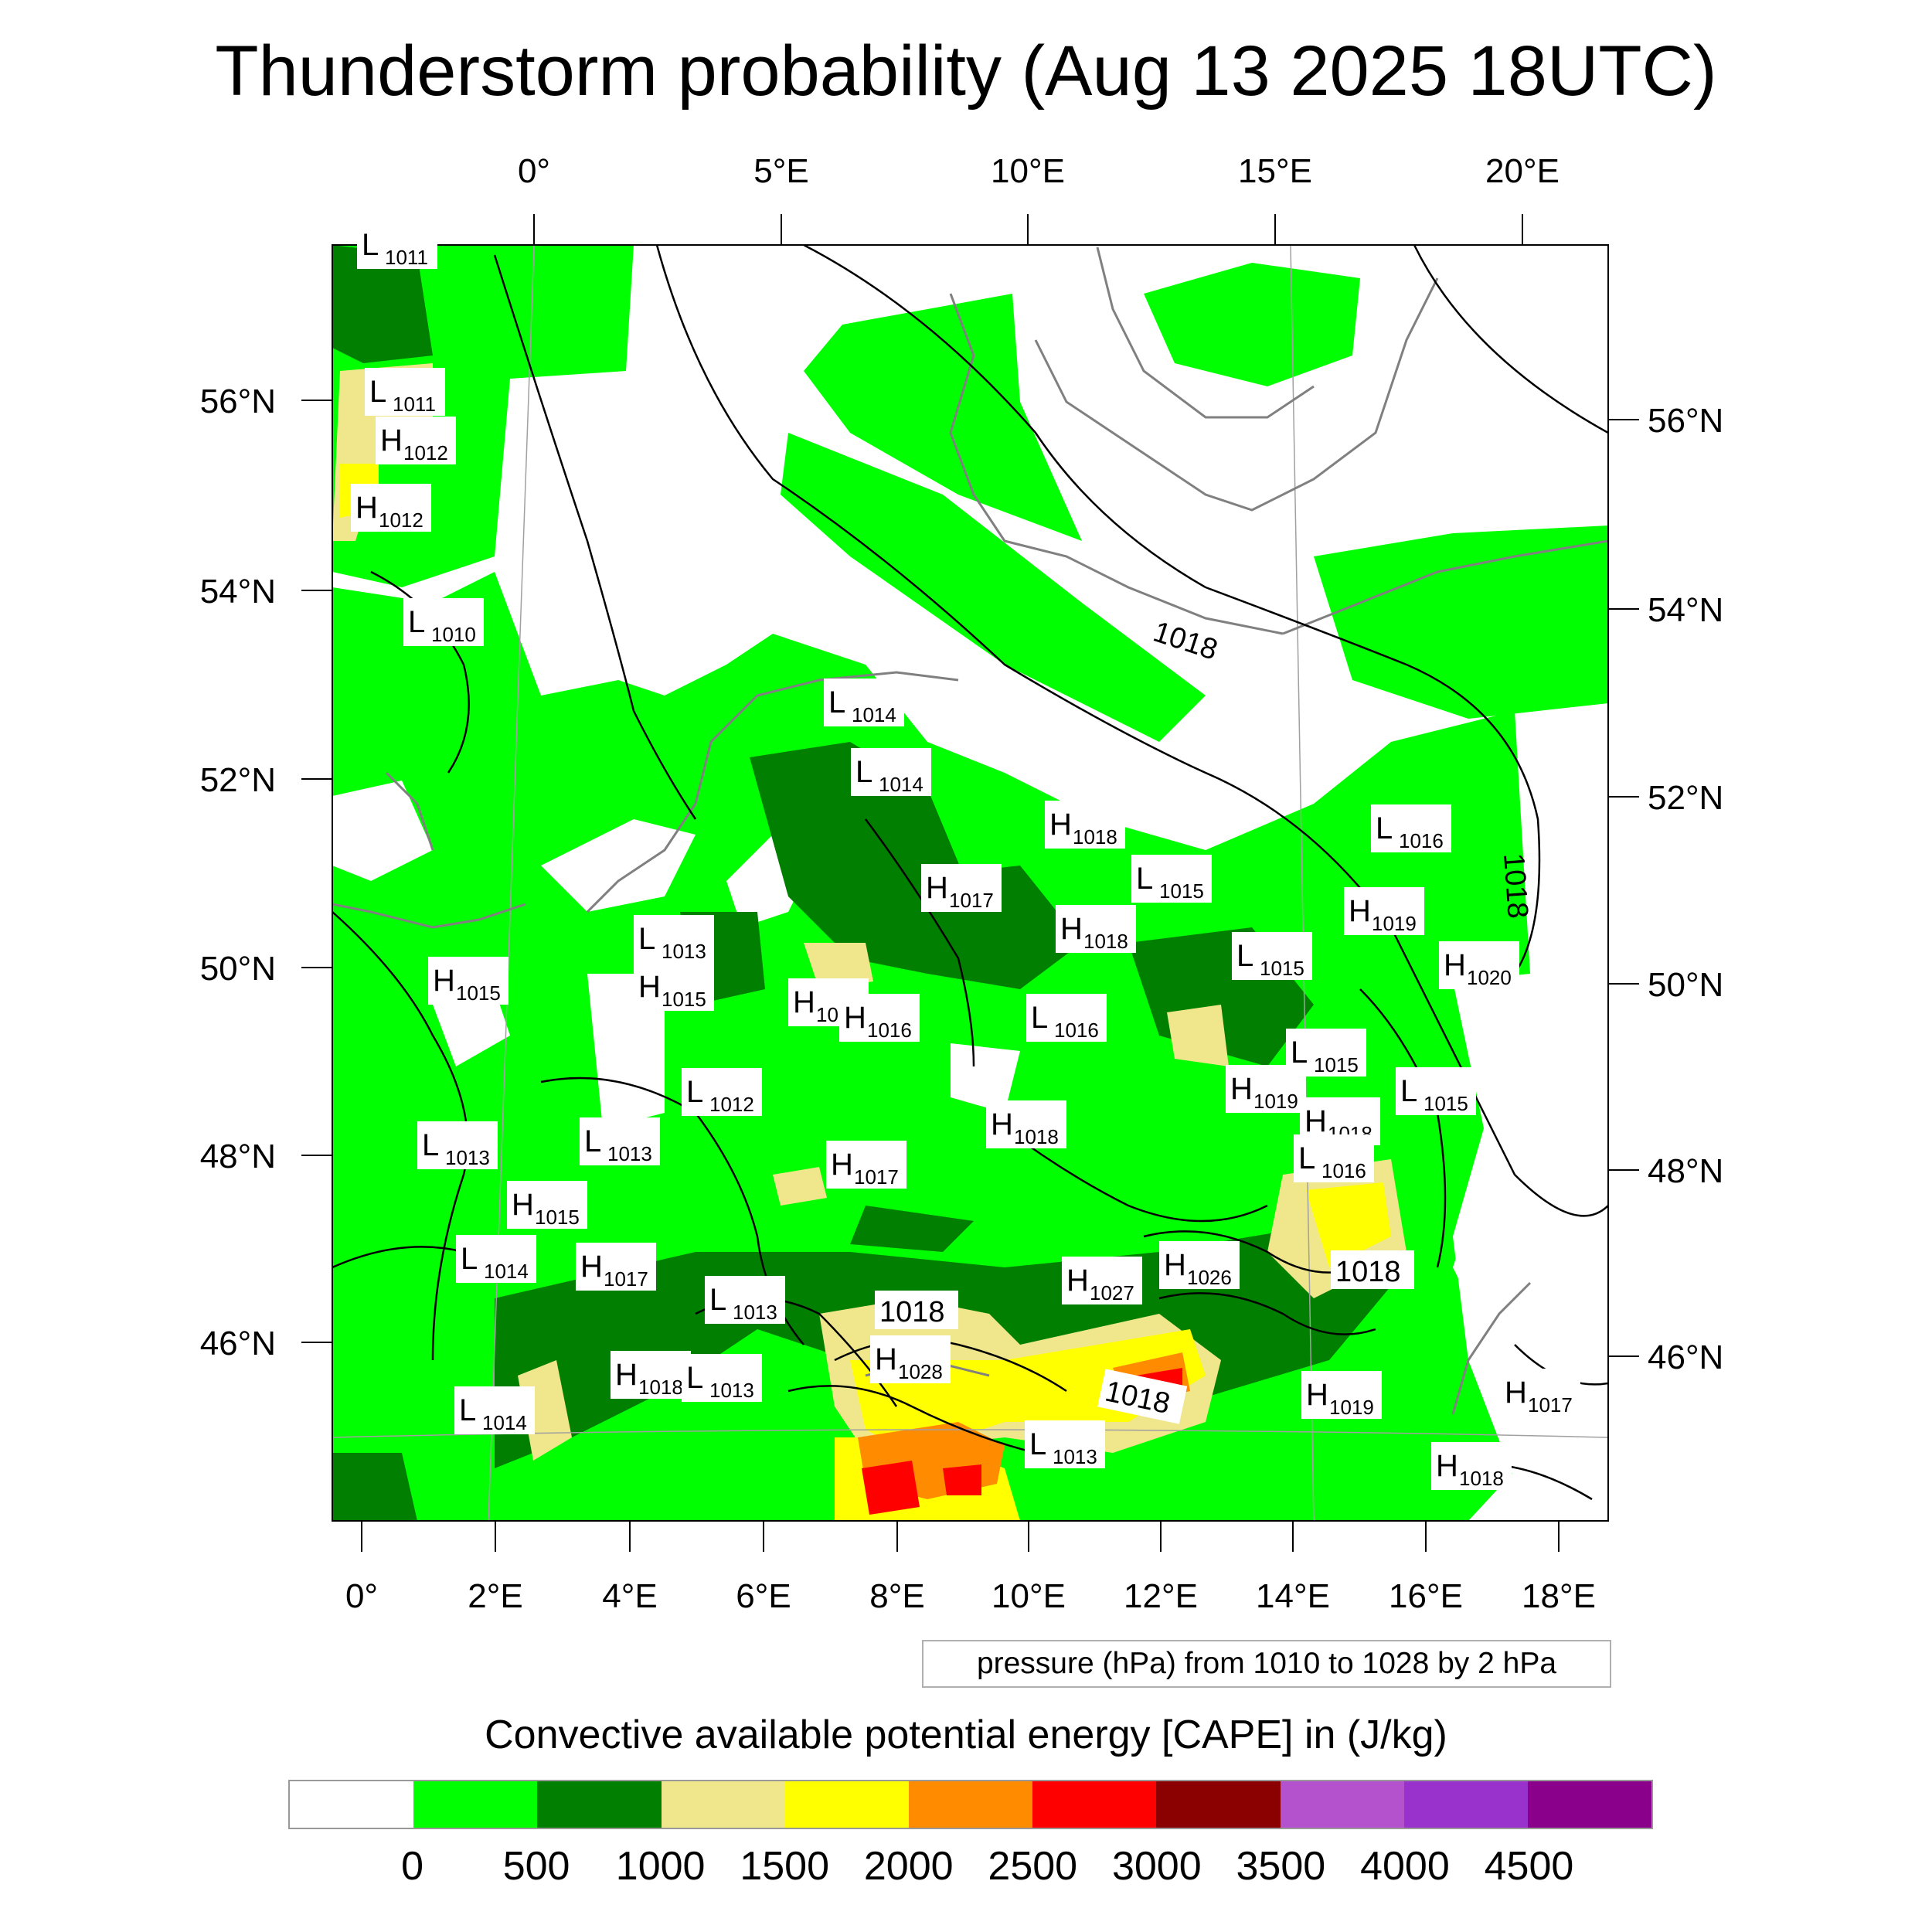 The image size is (1932, 1932). What do you see at coordinates (1293, 1596) in the screenshot?
I see `bottom-axis-label: 14°E` at bounding box center [1293, 1596].